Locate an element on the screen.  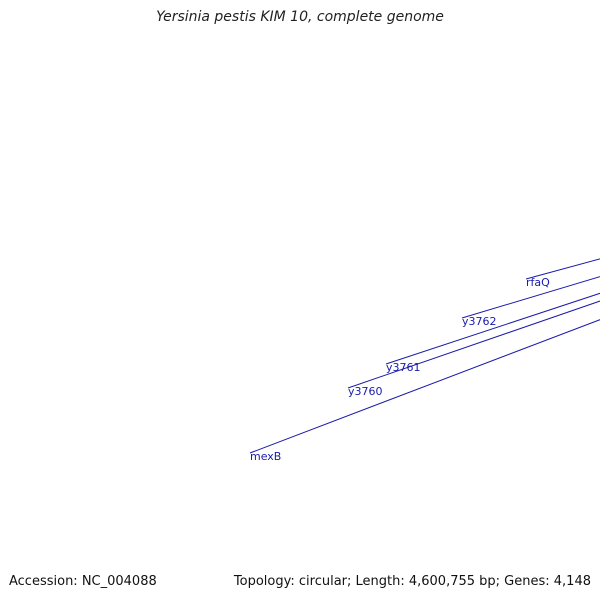
gene-label-y3761-leader is located at coordinates (492, 328).